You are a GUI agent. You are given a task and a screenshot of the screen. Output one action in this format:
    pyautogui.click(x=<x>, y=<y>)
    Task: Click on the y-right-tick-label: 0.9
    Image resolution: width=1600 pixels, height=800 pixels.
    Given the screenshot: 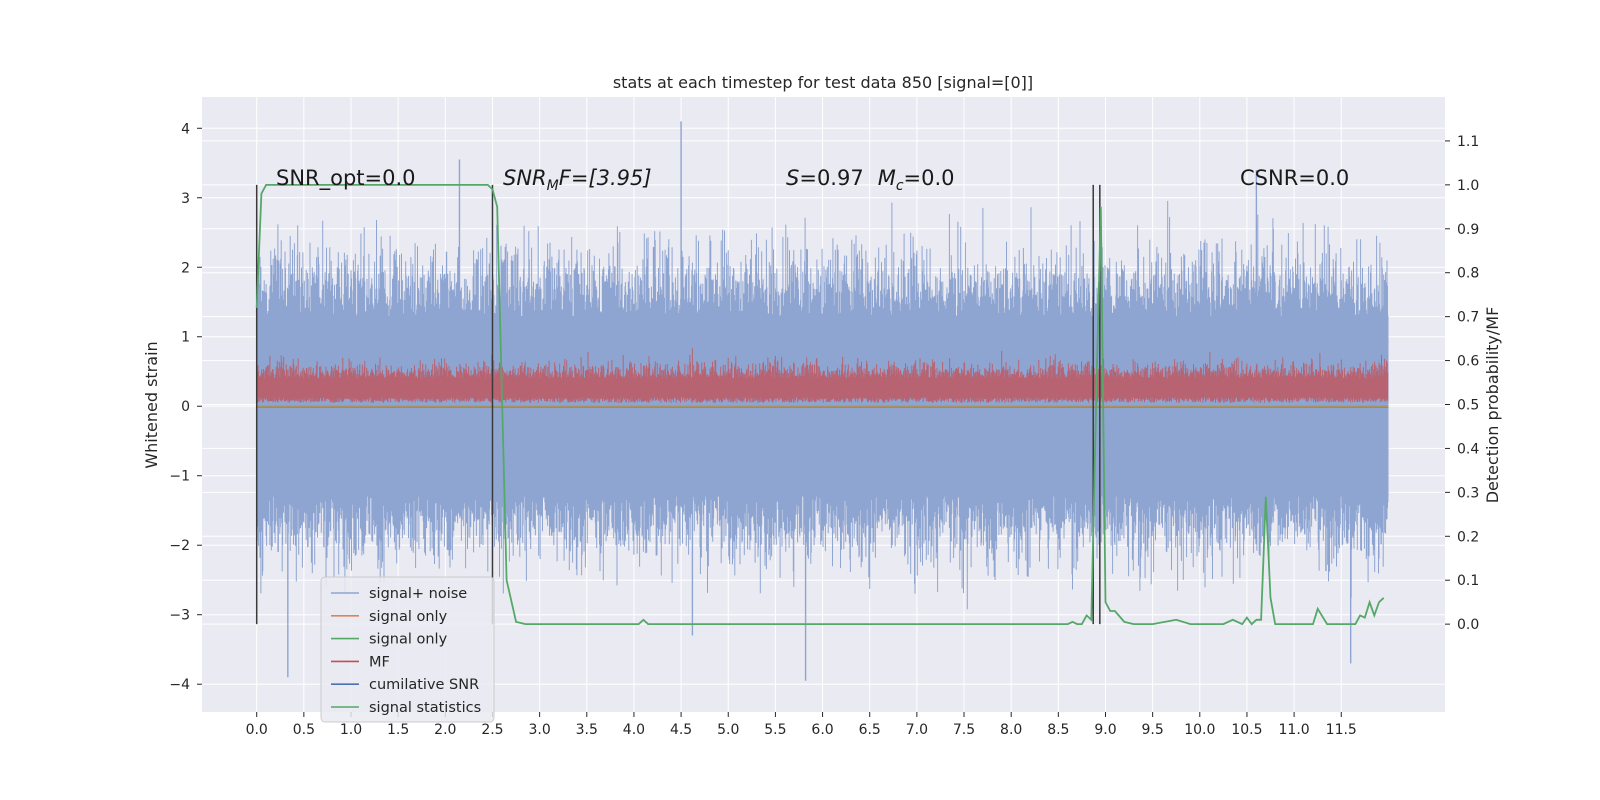 What is the action you would take?
    pyautogui.click(x=1468, y=230)
    